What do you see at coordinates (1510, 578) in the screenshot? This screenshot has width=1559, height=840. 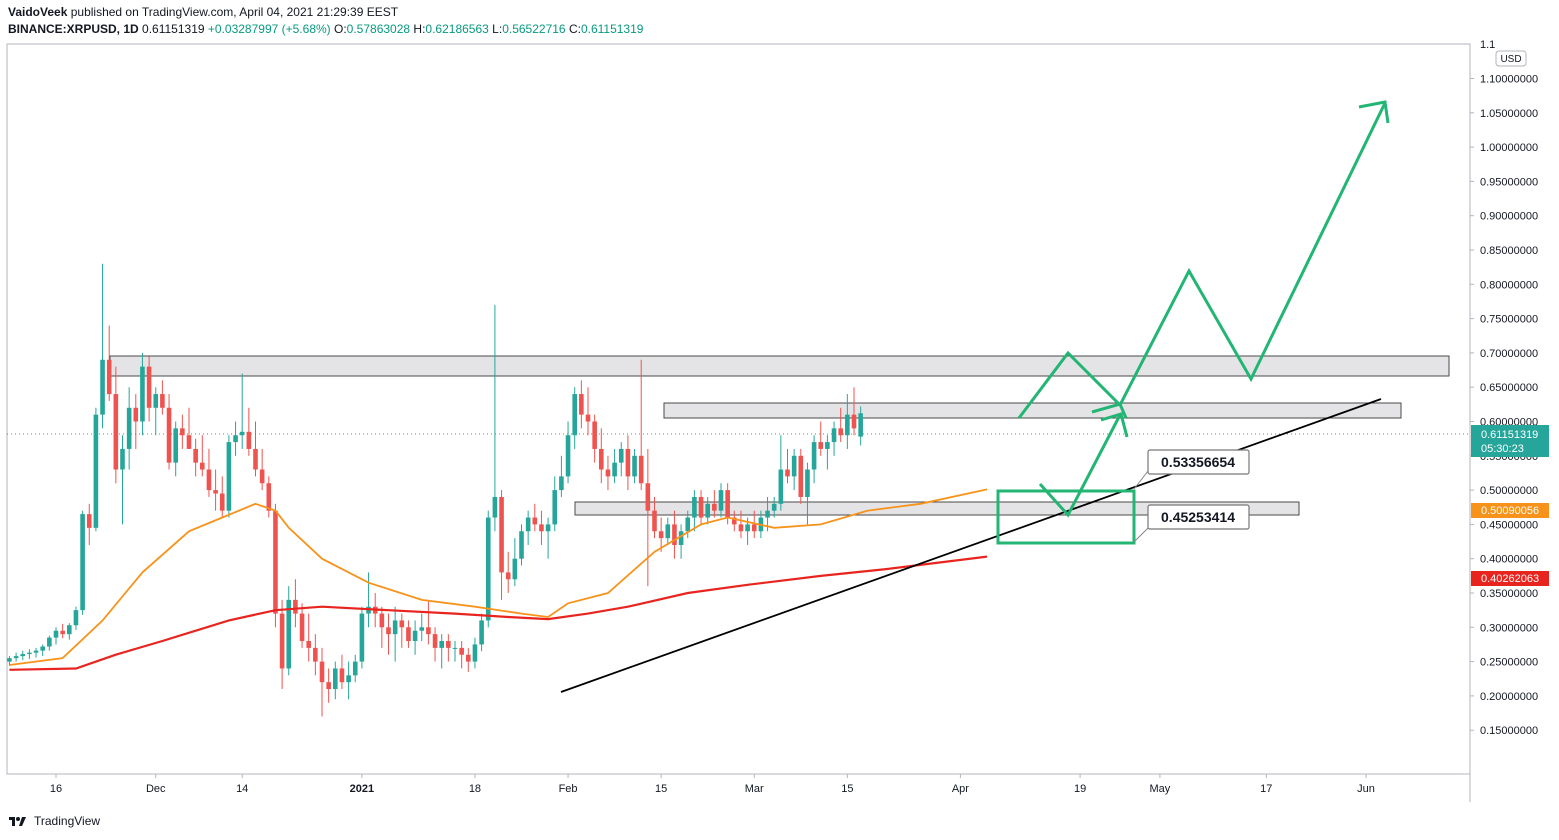 I see `badge-ema-slow-box` at bounding box center [1510, 578].